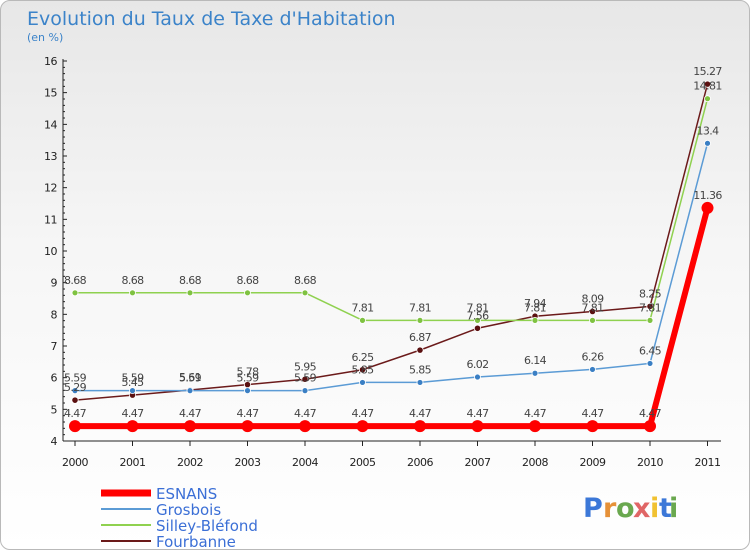 This screenshot has width=750, height=550. What do you see at coordinates (211, 19) in the screenshot?
I see `chart-title: Evolution du Taux de Taxe d'Habitation` at bounding box center [211, 19].